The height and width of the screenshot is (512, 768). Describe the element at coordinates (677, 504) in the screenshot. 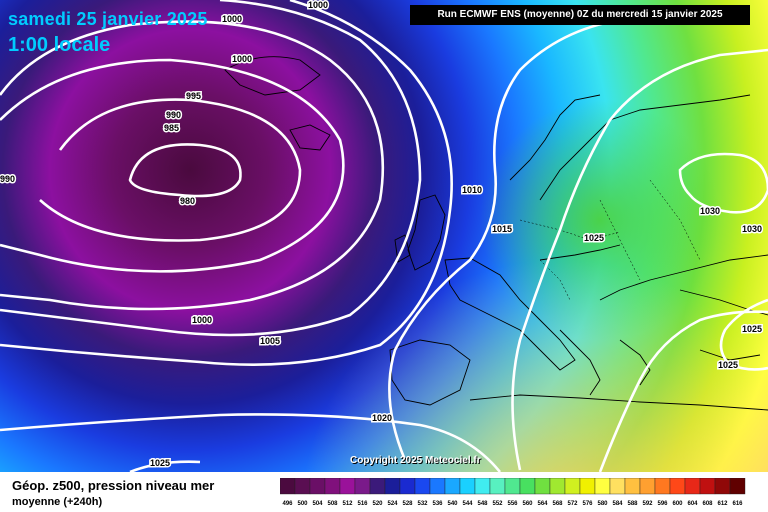

I see `legend-value: 600` at that location.